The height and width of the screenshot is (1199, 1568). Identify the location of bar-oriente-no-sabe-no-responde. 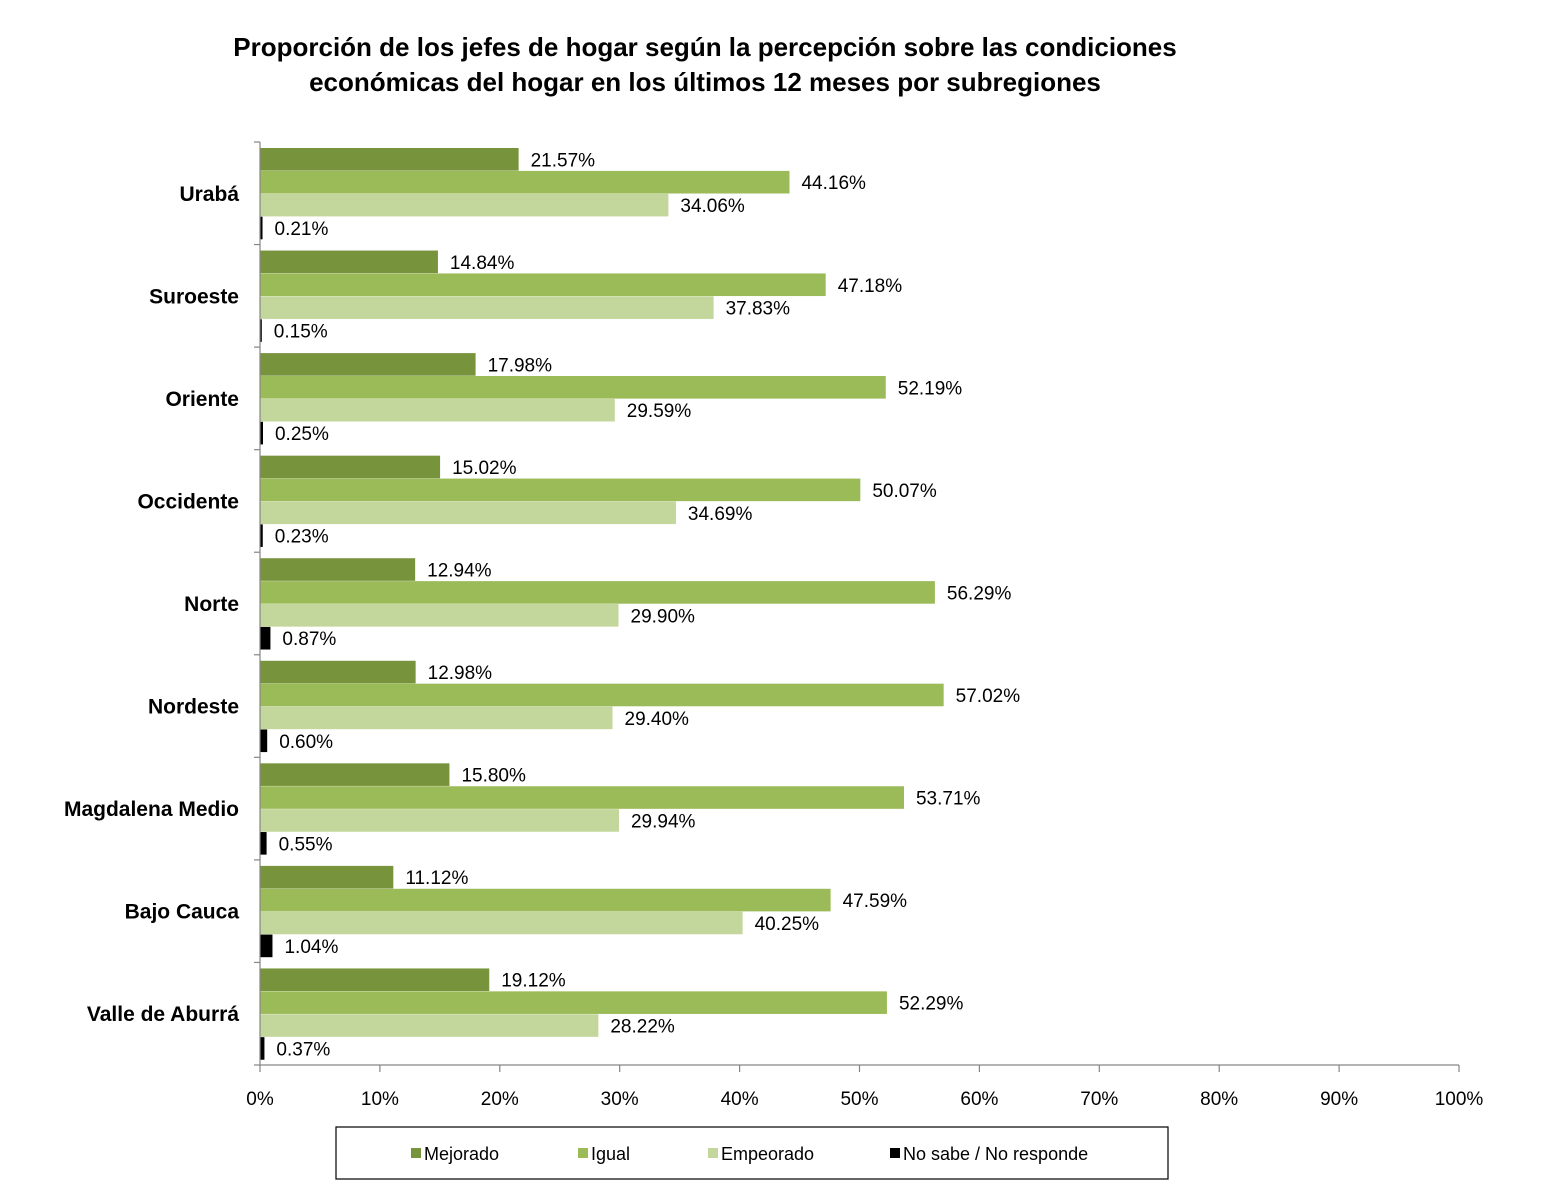
(261, 433).